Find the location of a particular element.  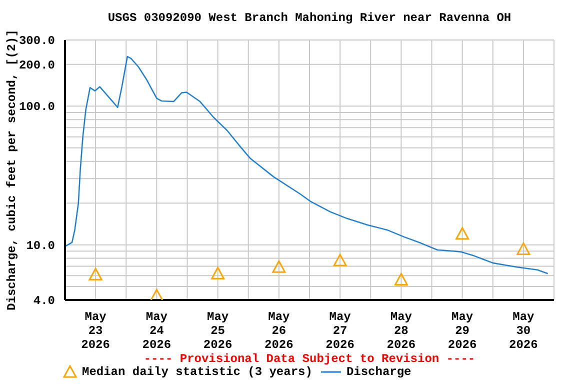

text: ---- Provisional Data Subject to Revision ---- is located at coordinates (309, 359).